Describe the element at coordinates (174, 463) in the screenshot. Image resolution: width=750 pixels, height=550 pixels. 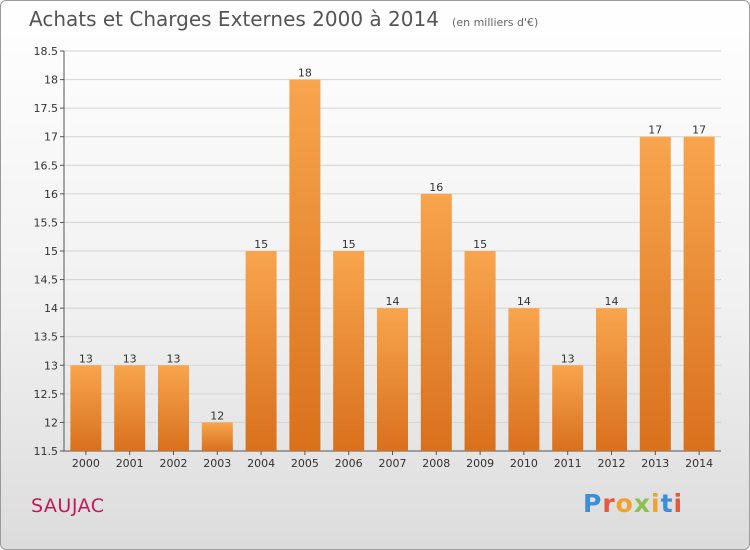
I see `x-tick-label: 2002` at that location.